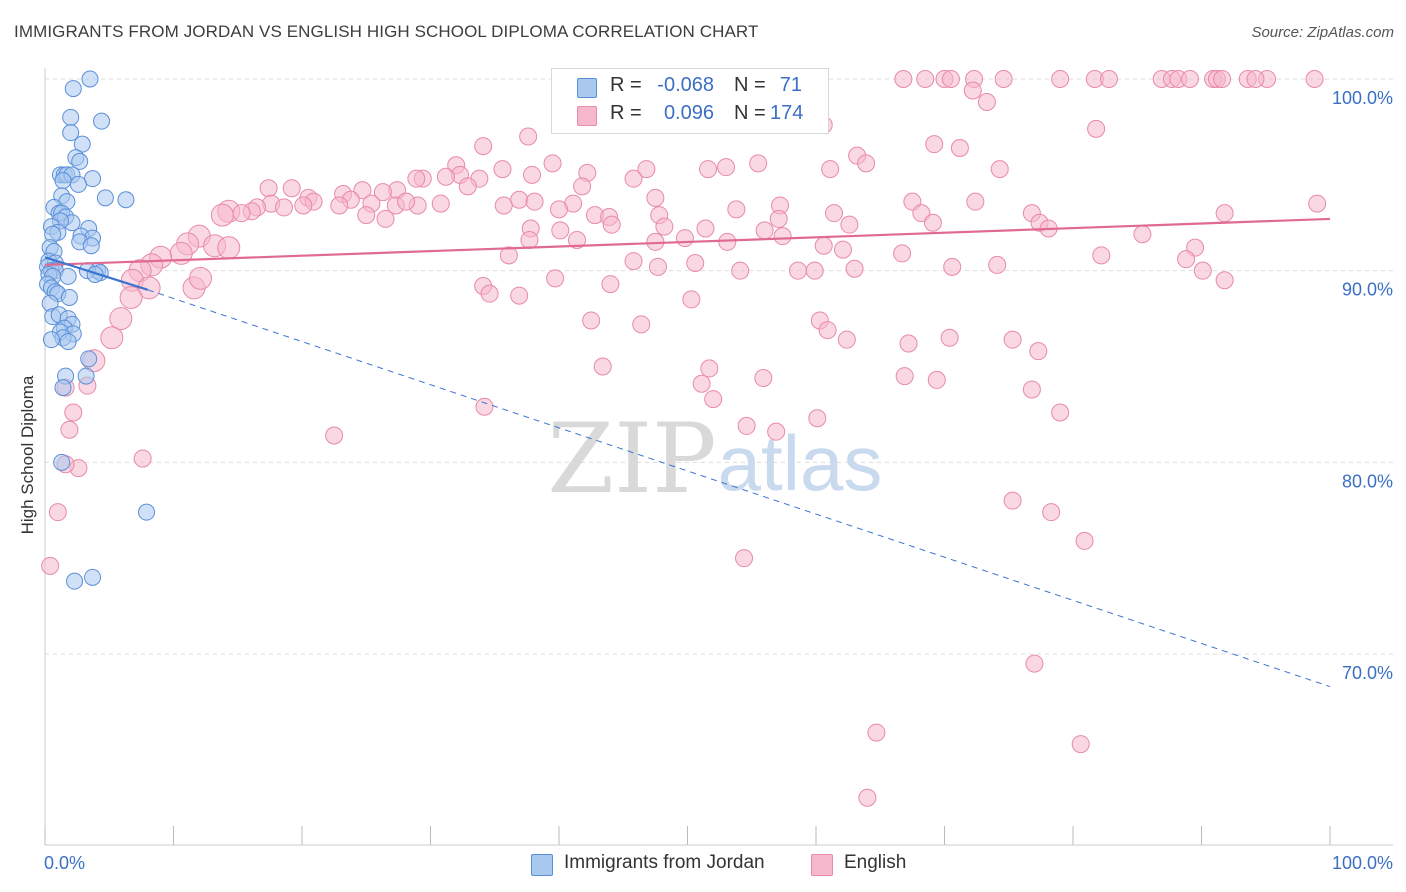 The width and height of the screenshot is (1406, 892). What do you see at coordinates (587, 88) in the screenshot?
I see `legend-swatch-blue` at bounding box center [587, 88].